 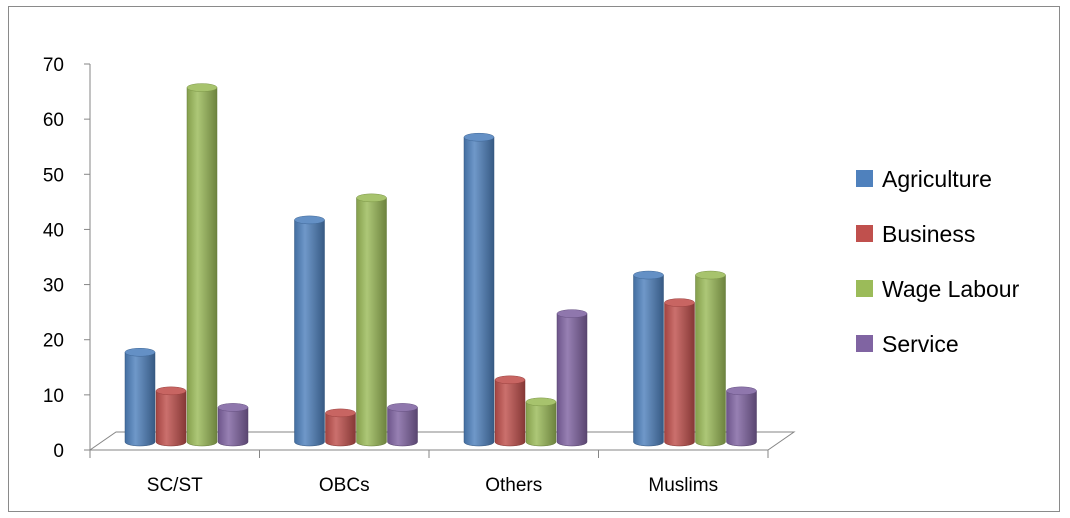 I want to click on legend-label: Wage Labour, so click(x=951, y=289).